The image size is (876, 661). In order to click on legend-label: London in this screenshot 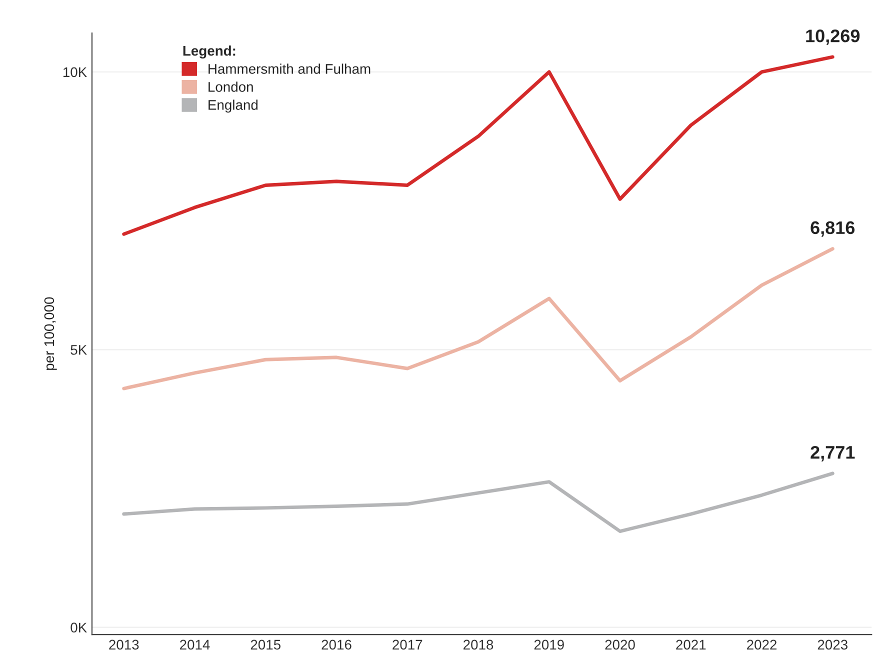, I will do `click(230, 87)`.